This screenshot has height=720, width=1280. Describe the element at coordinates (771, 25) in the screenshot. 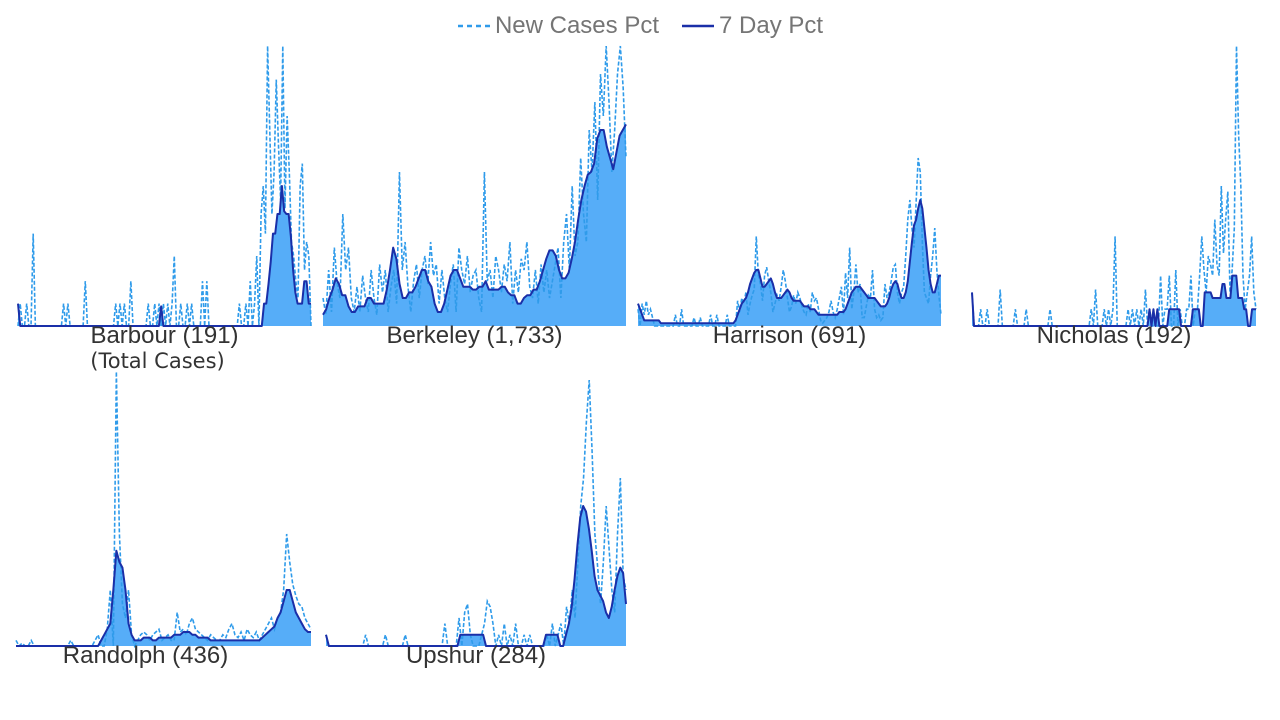

I see `legend-label-7-day: 7 Day Pct` at that location.